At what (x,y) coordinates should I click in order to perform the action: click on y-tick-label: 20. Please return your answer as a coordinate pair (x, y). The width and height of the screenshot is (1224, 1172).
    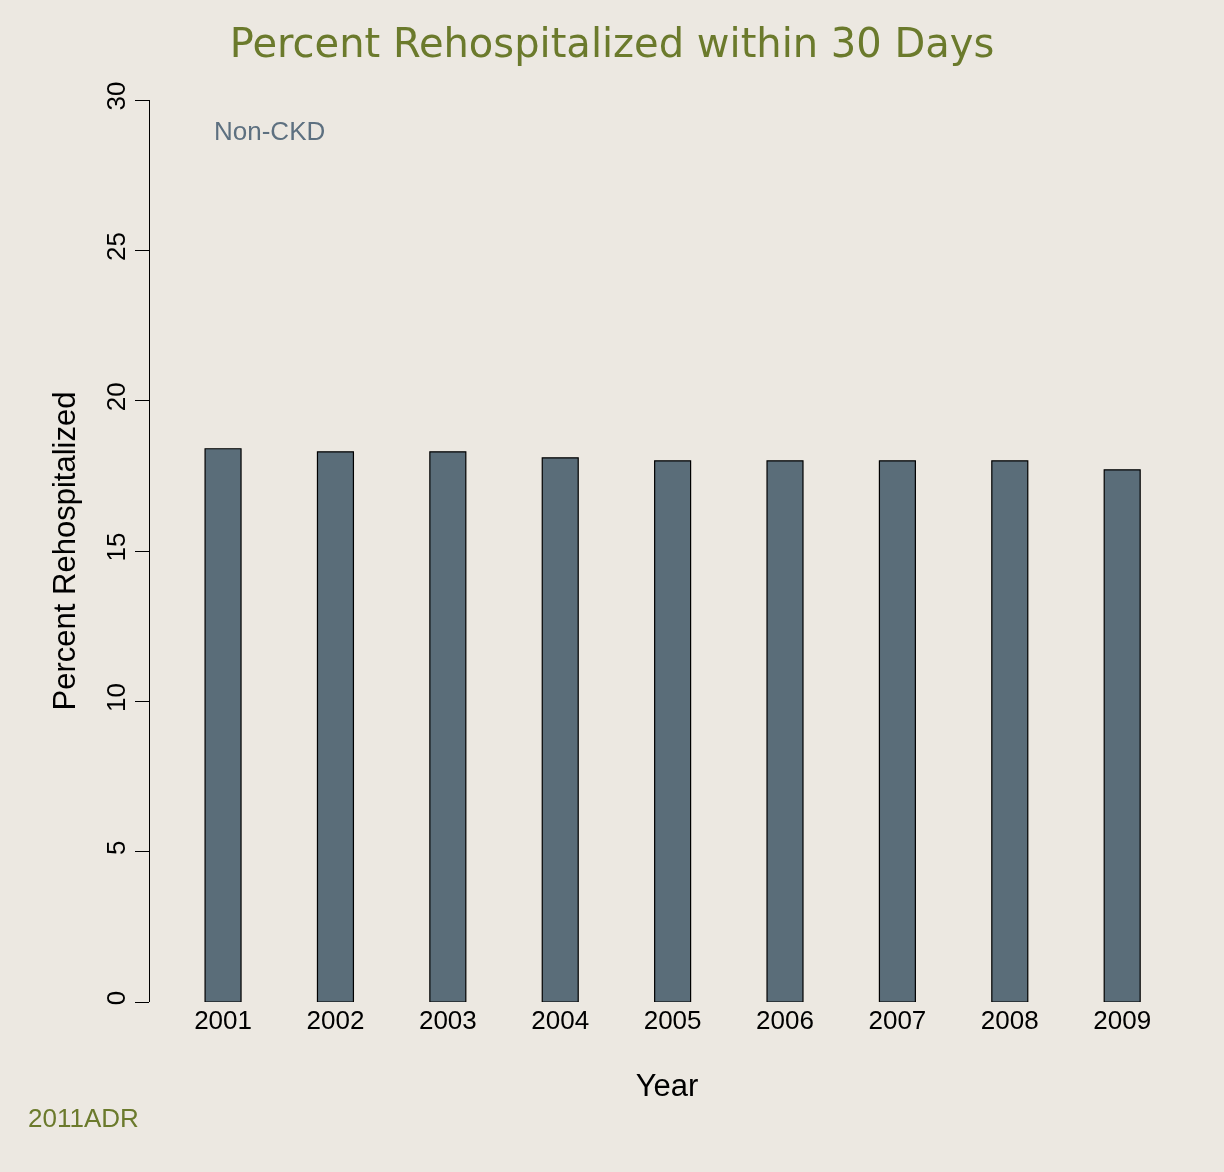
    Looking at the image, I should click on (115, 397).